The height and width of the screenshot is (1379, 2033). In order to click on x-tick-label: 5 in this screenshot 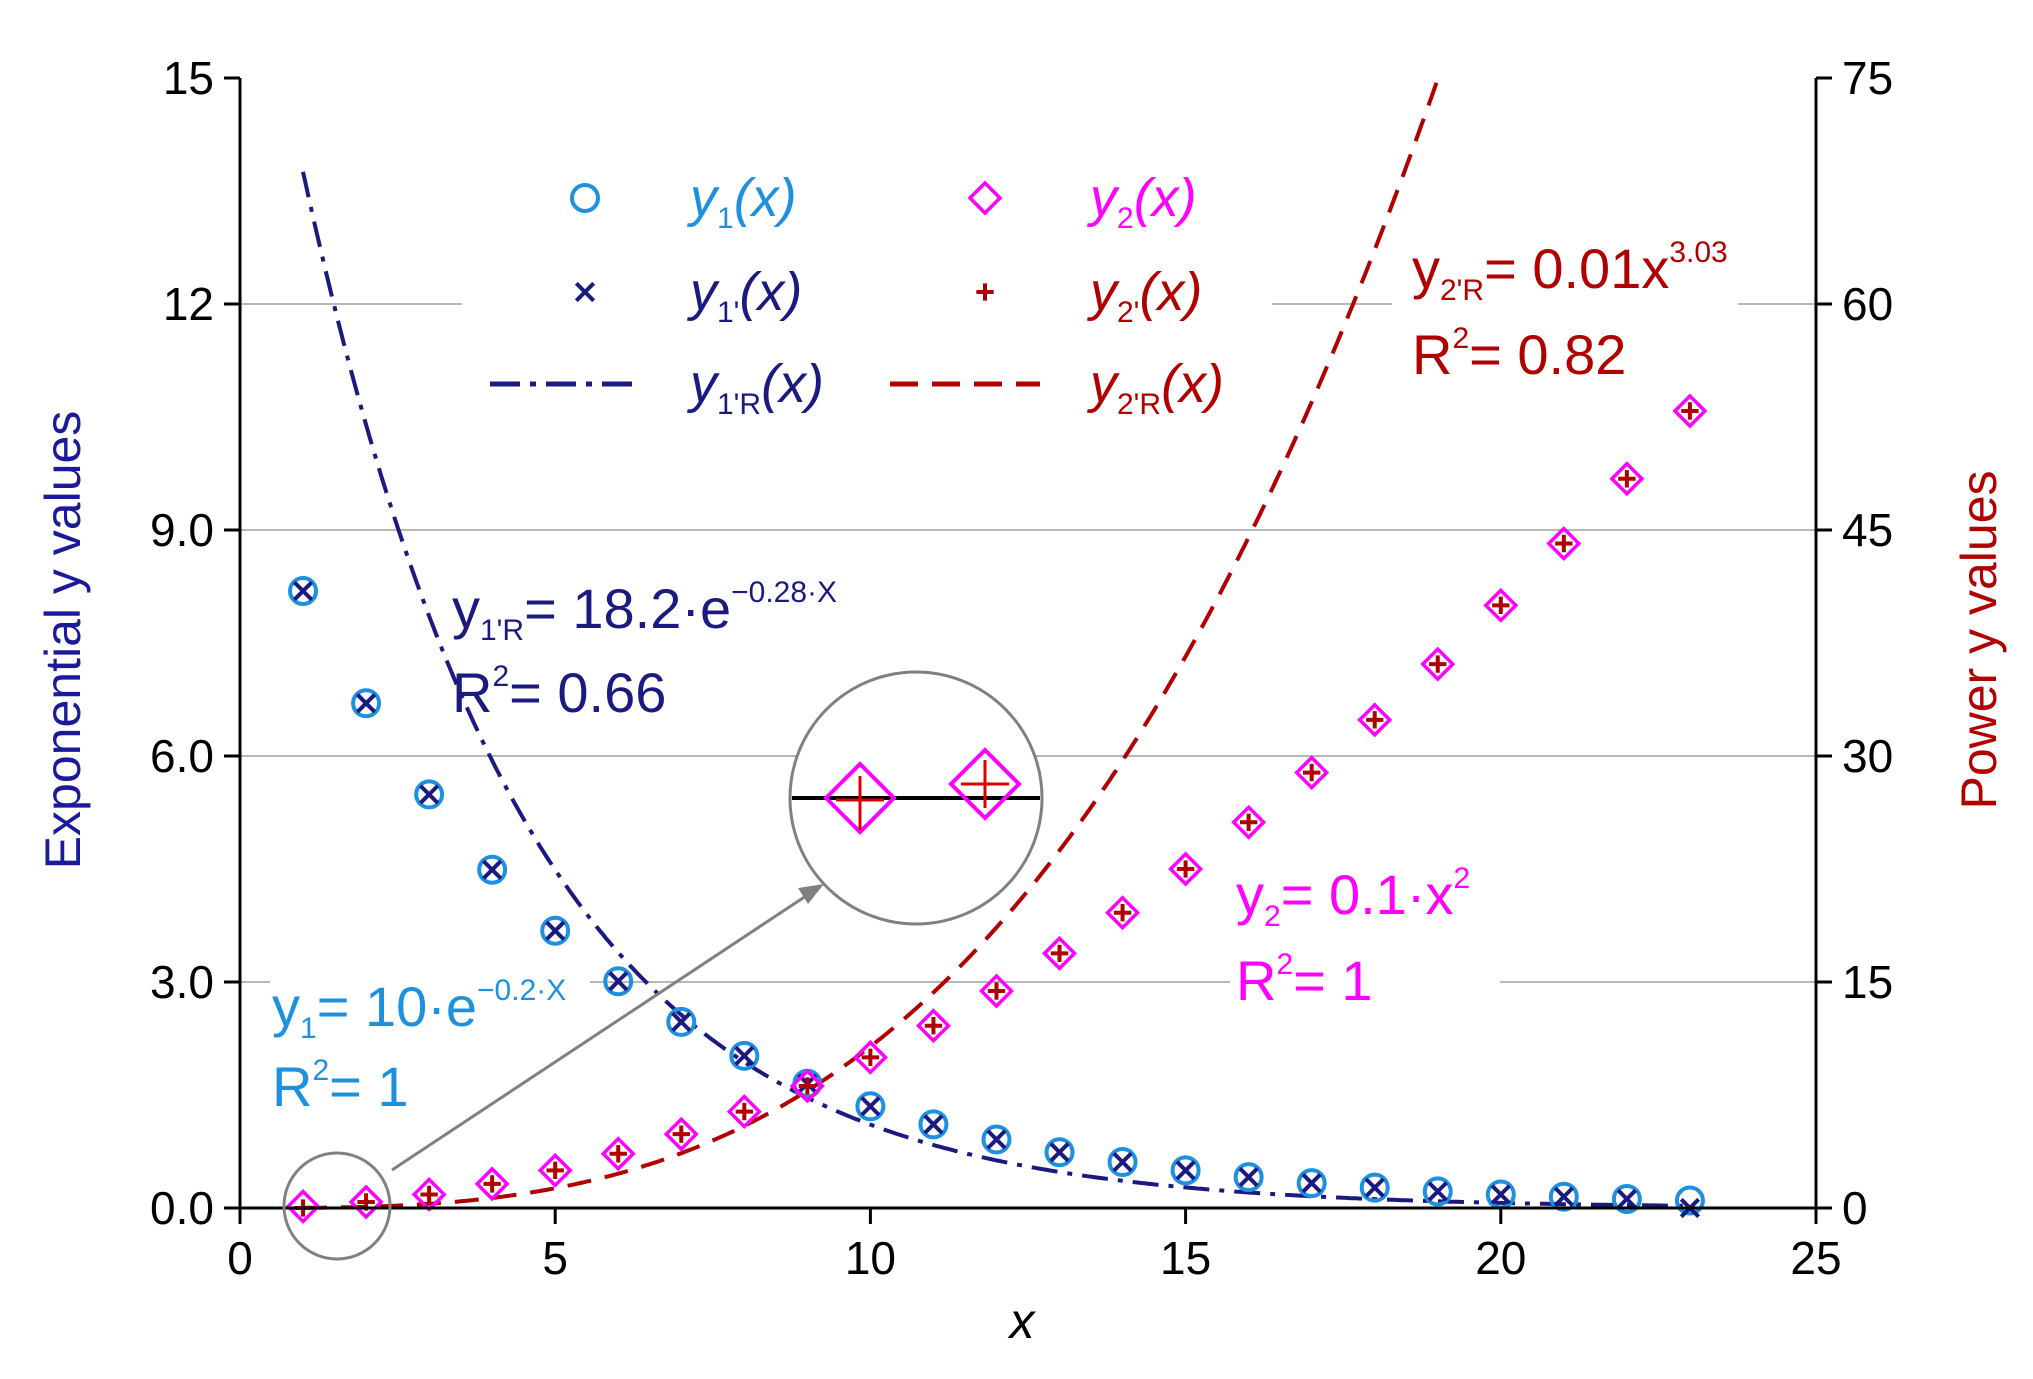, I will do `click(555, 1258)`.